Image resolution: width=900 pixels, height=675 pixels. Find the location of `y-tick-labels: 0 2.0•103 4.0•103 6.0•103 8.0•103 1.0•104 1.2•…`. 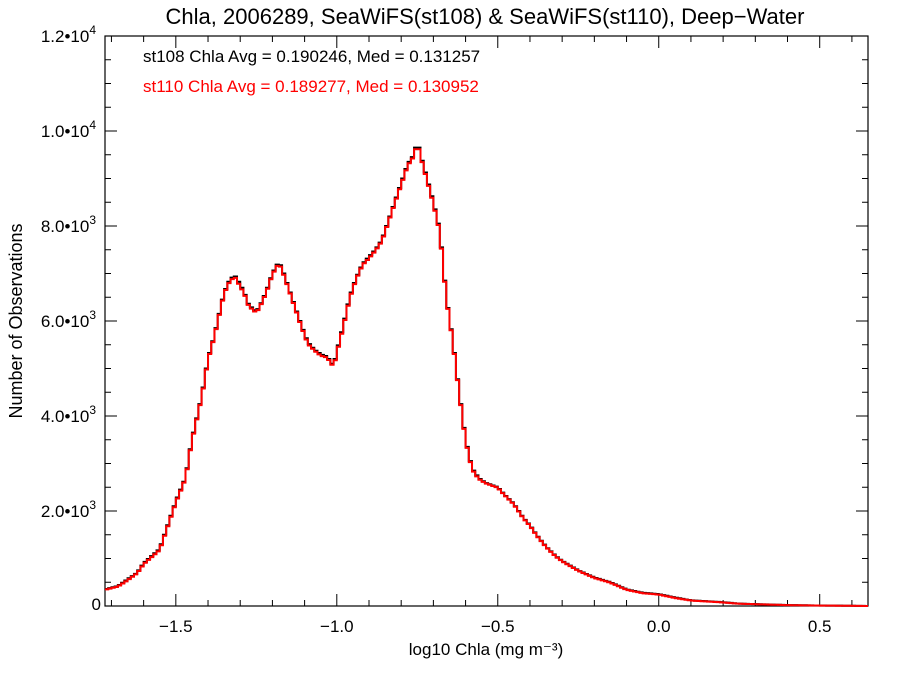

y-tick-labels: 0 2.0•103 4.0•103 6.0•103 8.0•103 1.0•104 1.2•… is located at coordinates (71, 318).